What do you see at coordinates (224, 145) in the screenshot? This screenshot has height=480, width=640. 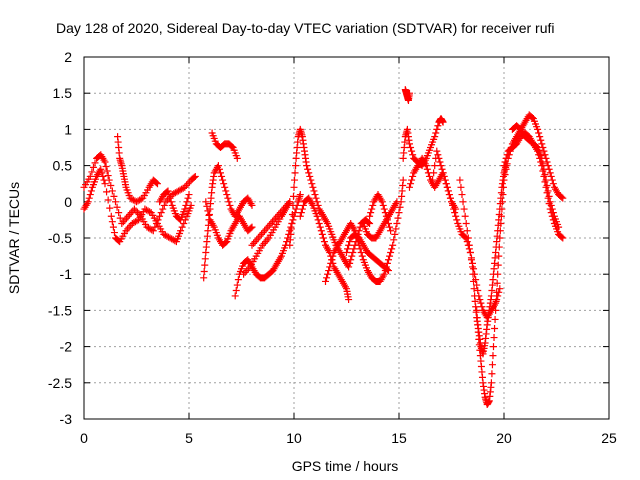 I see `series-sat-f` at bounding box center [224, 145].